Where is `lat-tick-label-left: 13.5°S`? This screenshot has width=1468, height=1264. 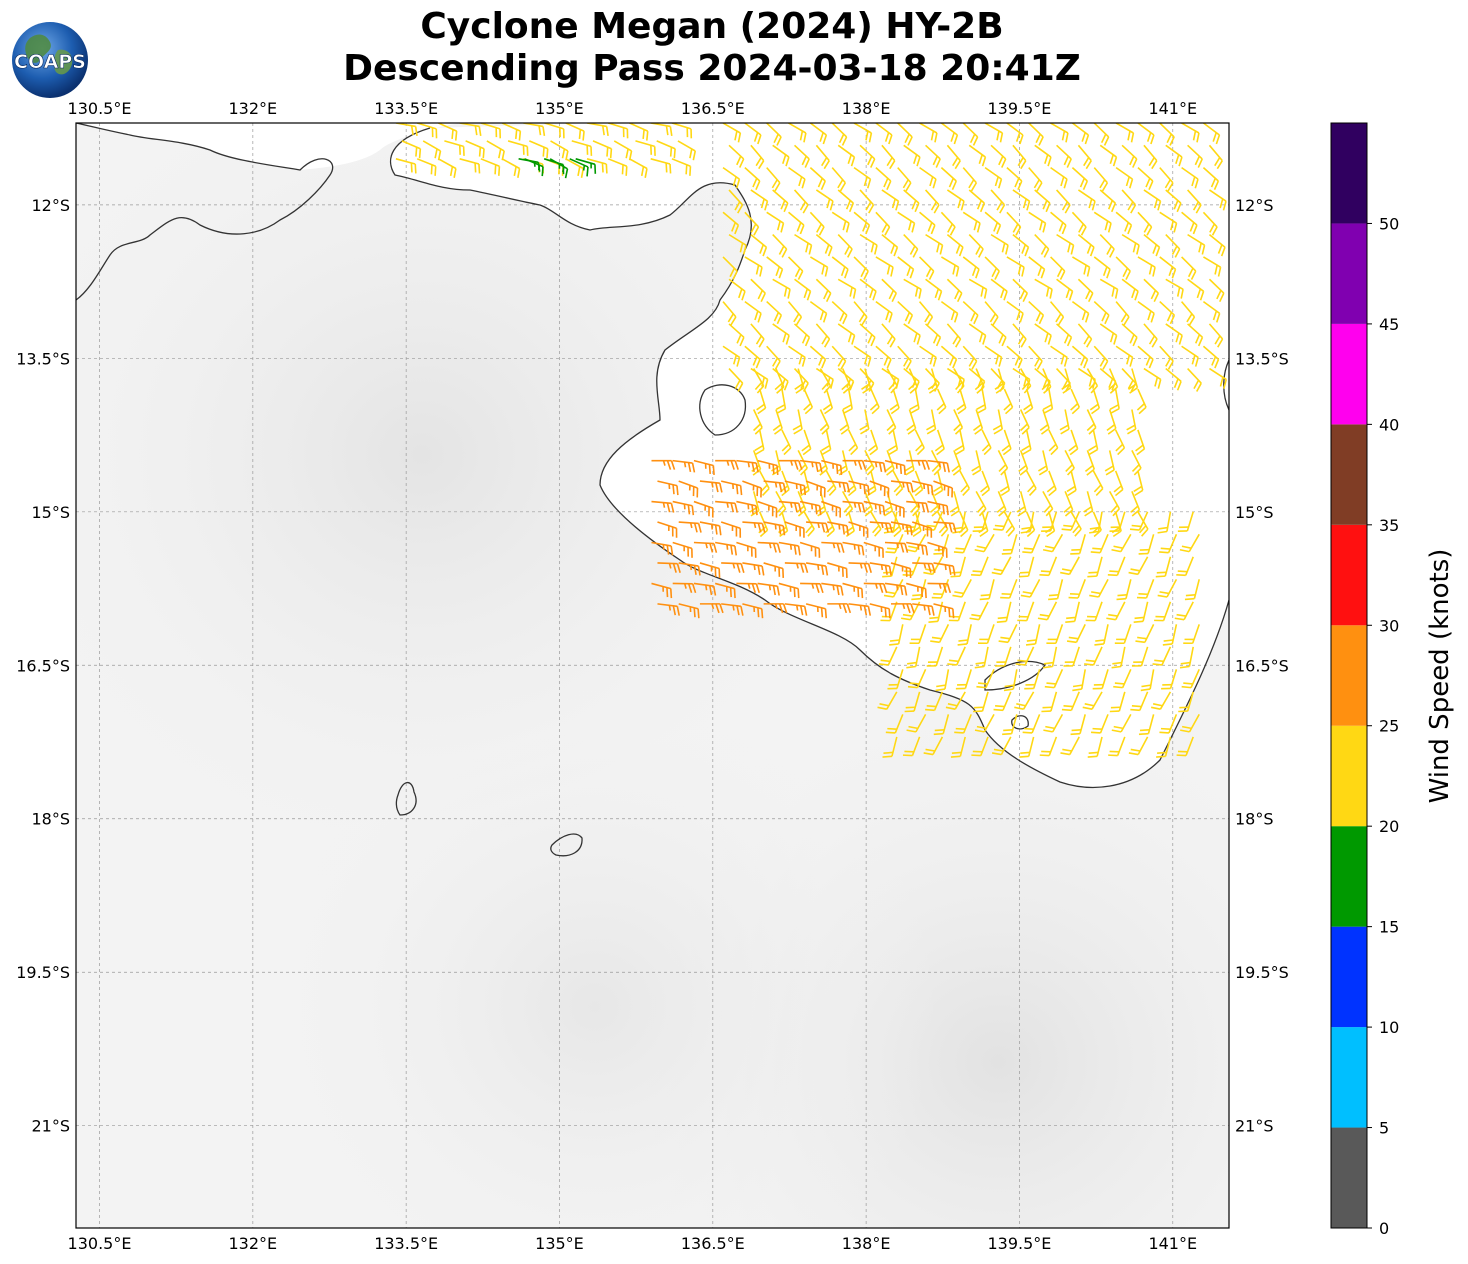
lat-tick-label-left: 13.5°S is located at coordinates (43, 358).